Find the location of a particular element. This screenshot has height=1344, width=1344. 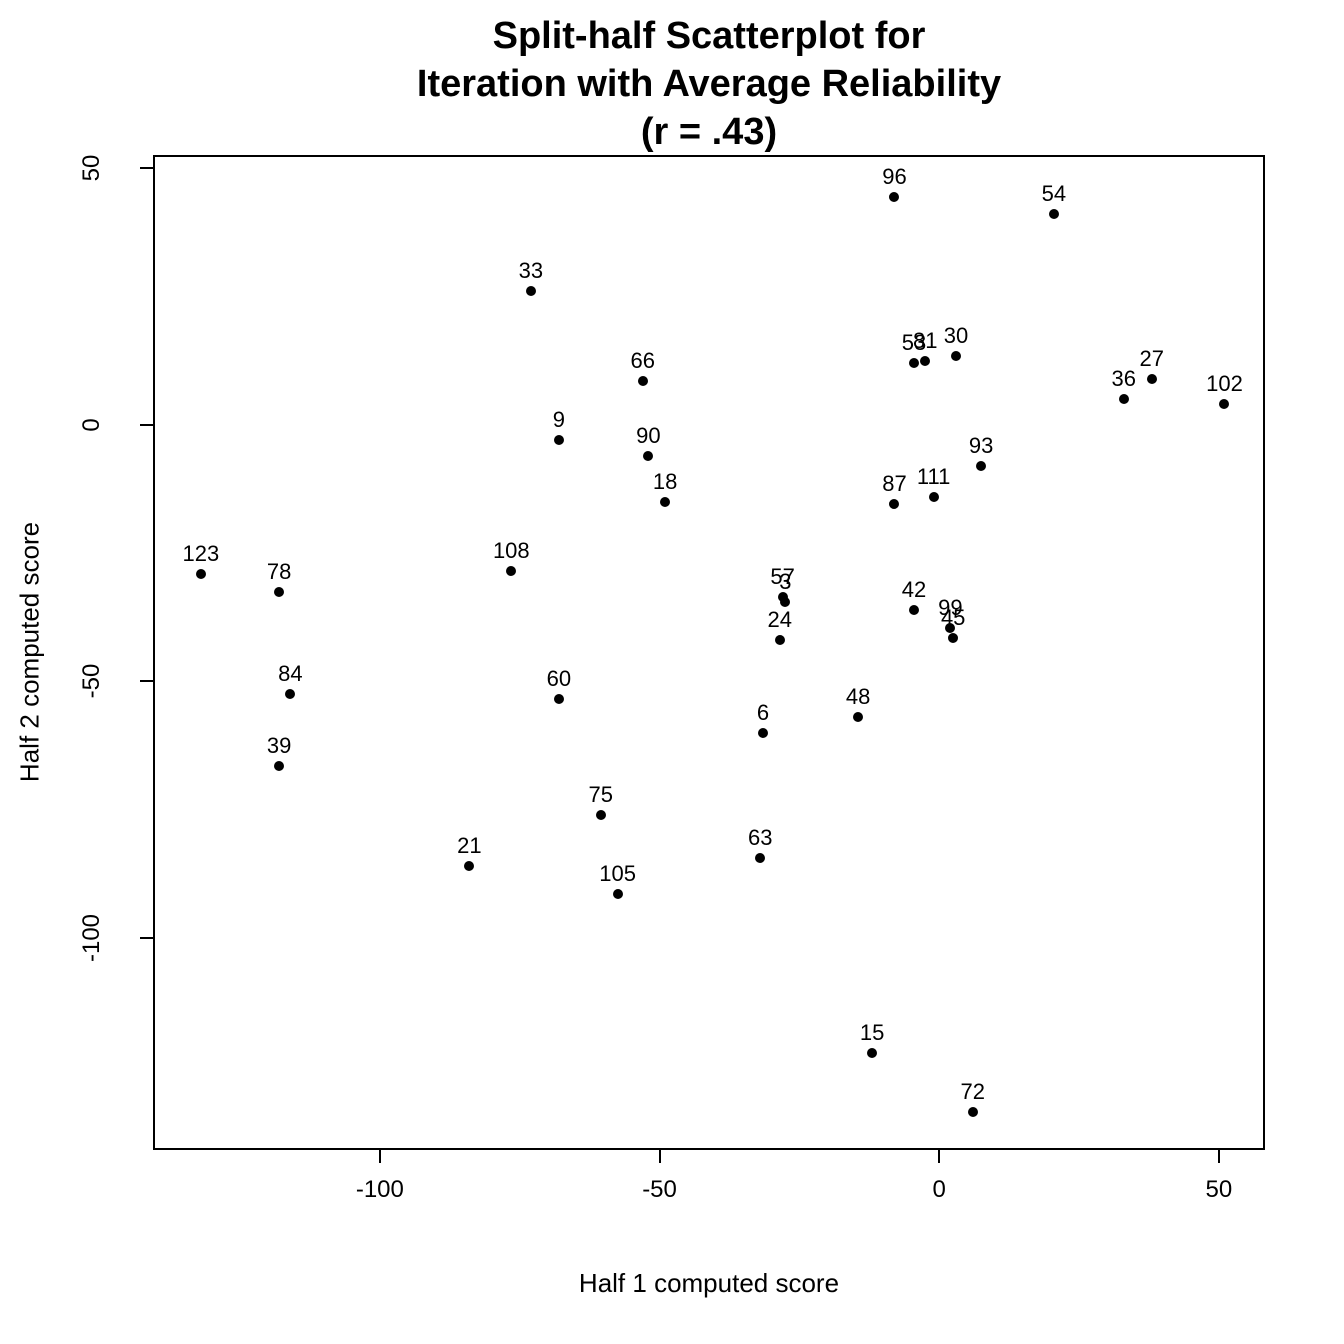

x-tick-label: 0 is located at coordinates (939, 1189).